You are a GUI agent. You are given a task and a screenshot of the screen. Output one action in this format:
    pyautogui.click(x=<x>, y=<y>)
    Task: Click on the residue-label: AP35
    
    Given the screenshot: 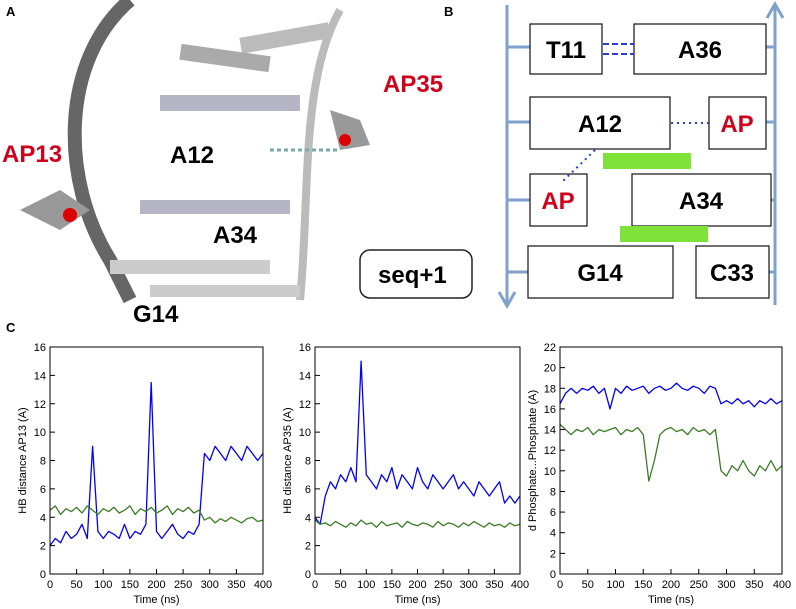 What is the action you would take?
    pyautogui.click(x=413, y=84)
    